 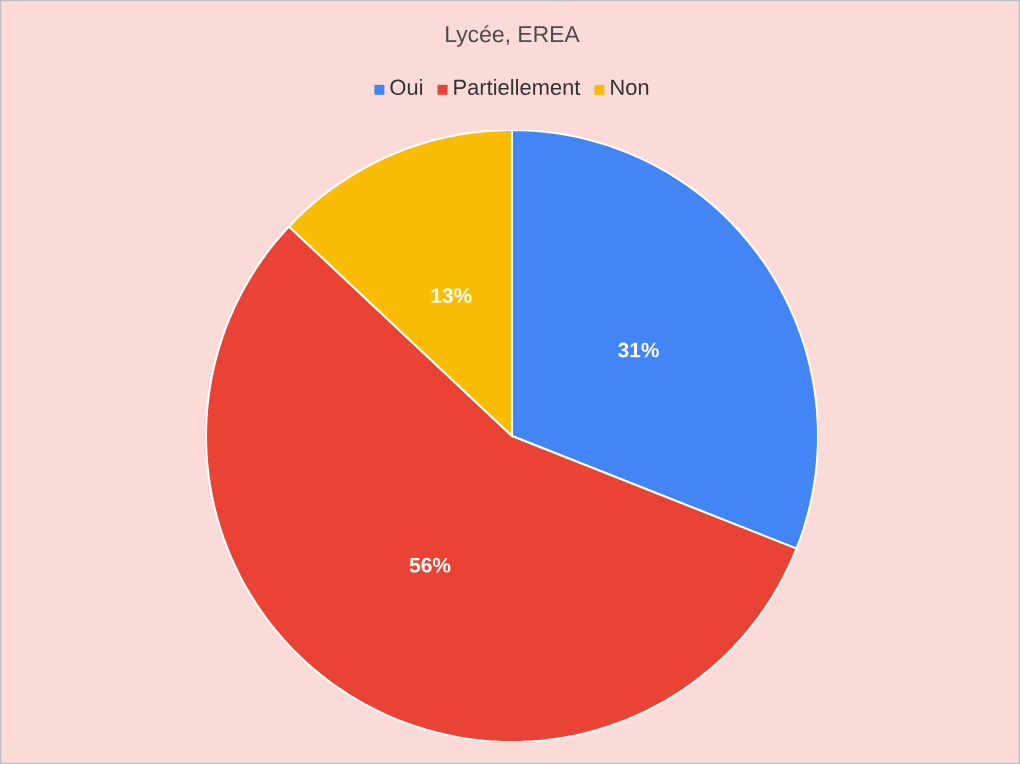 I want to click on legend-label: Oui, so click(x=406, y=87).